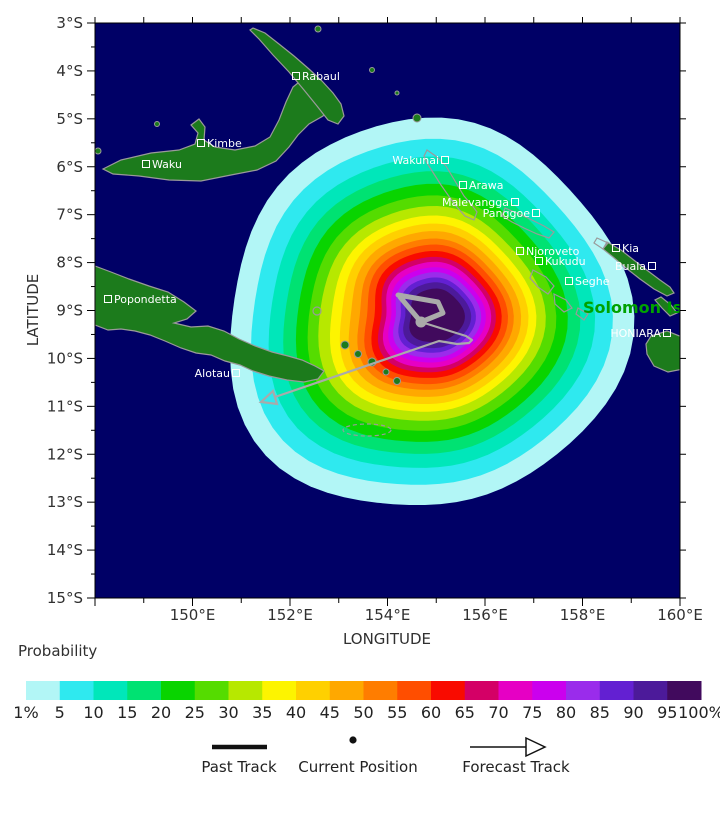  What do you see at coordinates (25, 712) in the screenshot?
I see `colorbar-number: 1%` at bounding box center [25, 712].